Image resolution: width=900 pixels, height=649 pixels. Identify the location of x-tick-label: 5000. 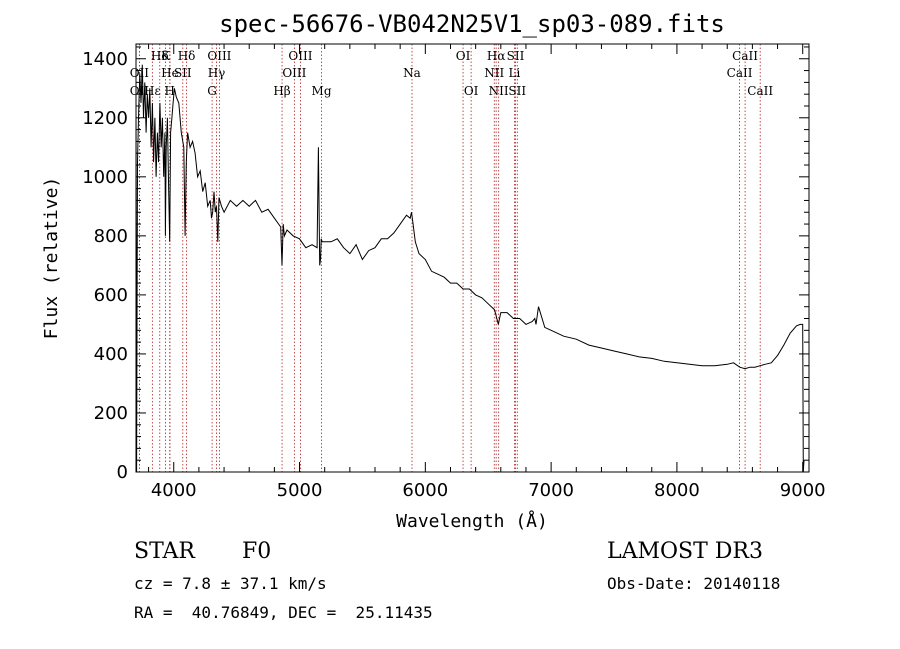
(300, 490).